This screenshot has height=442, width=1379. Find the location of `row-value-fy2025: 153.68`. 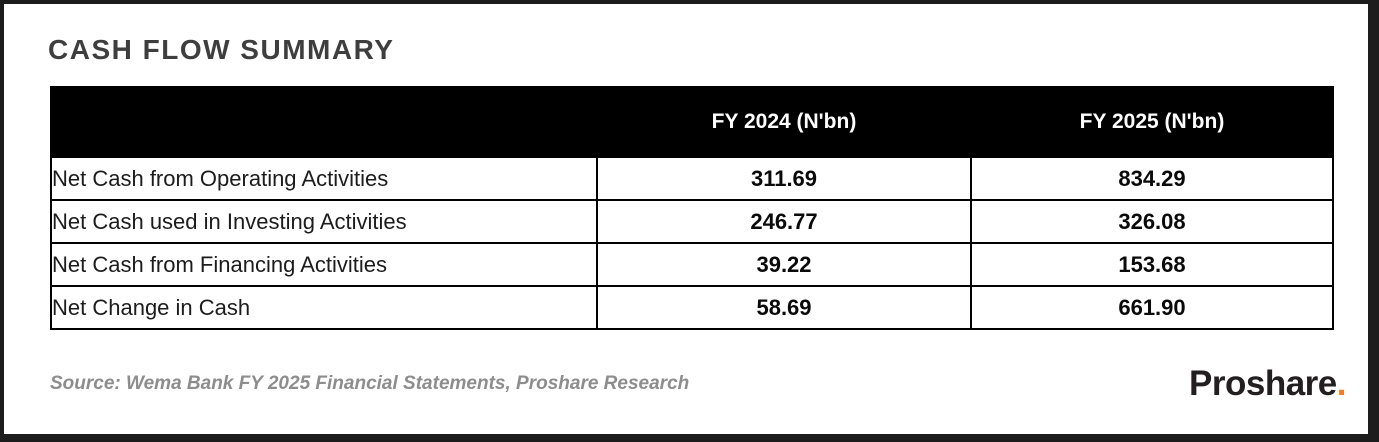

row-value-fy2025: 153.68 is located at coordinates (1152, 264).